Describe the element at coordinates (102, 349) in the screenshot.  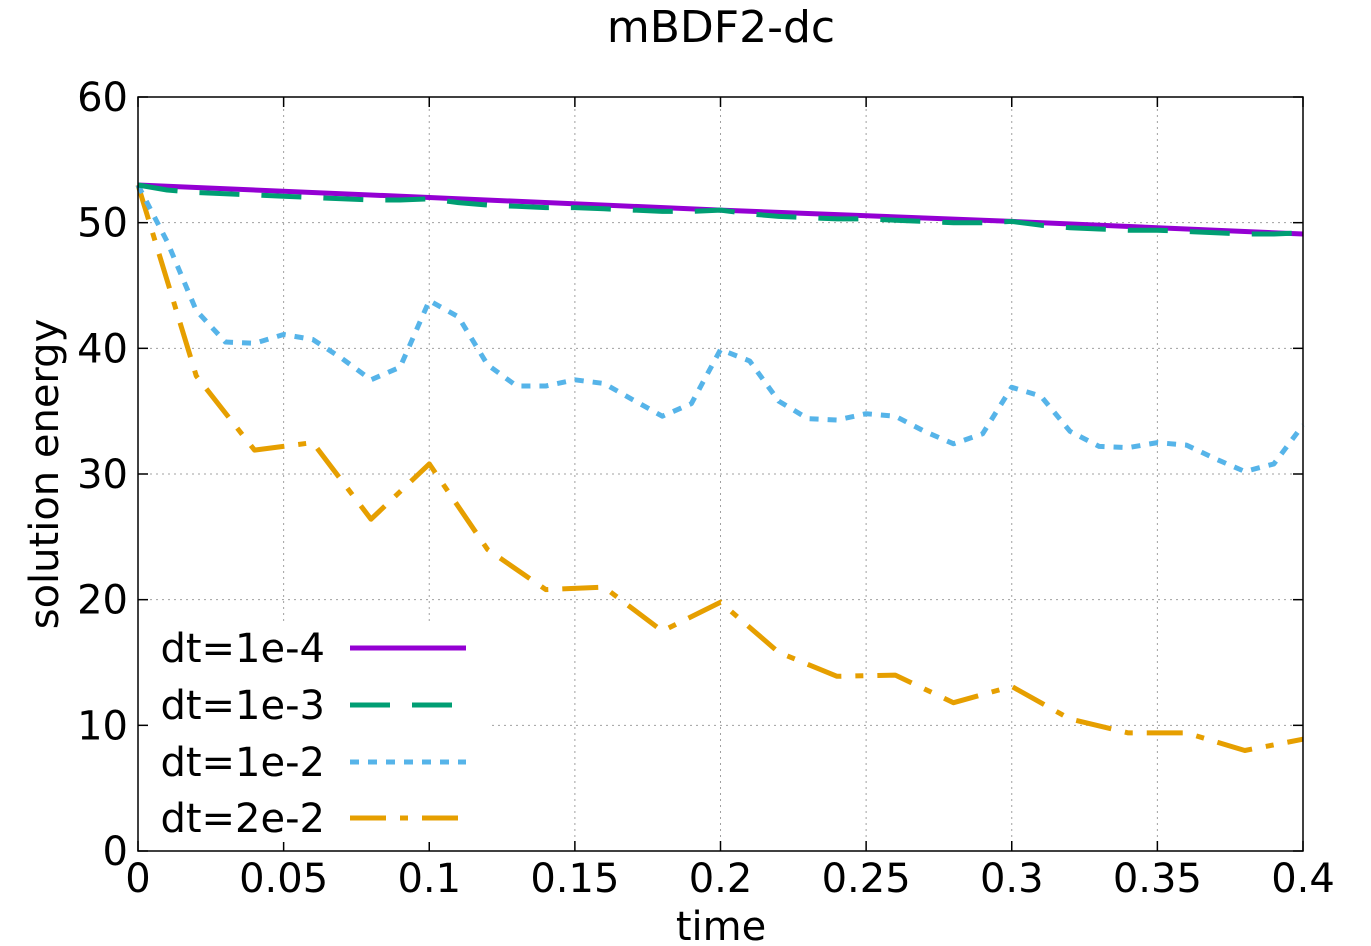
I see `y-tick-label: 40` at that location.